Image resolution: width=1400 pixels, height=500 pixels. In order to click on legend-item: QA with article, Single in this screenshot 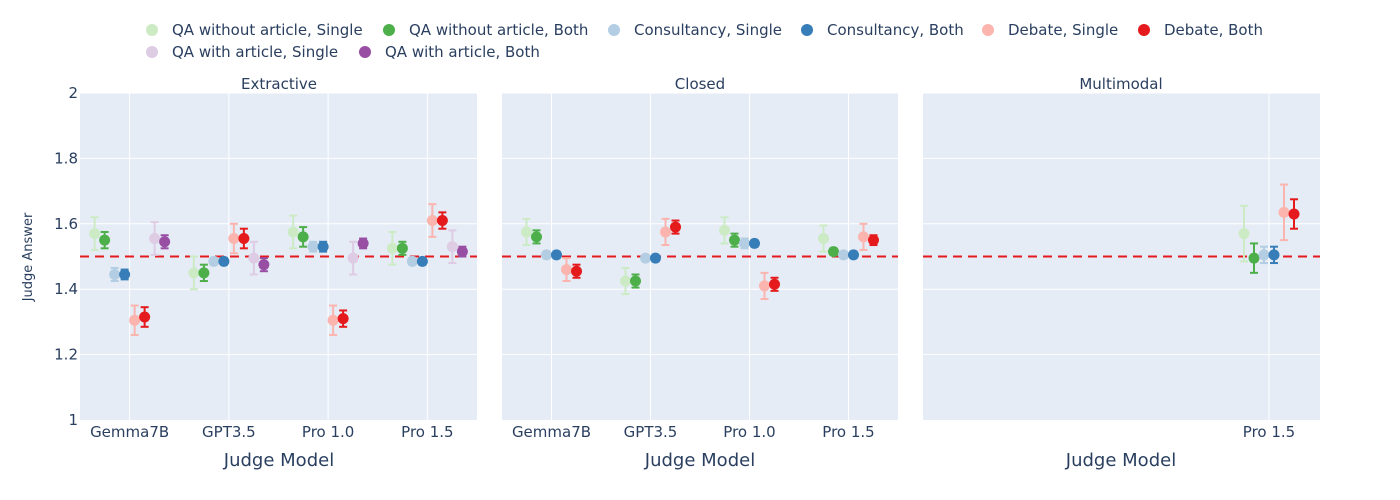, I will do `click(242, 52)`.